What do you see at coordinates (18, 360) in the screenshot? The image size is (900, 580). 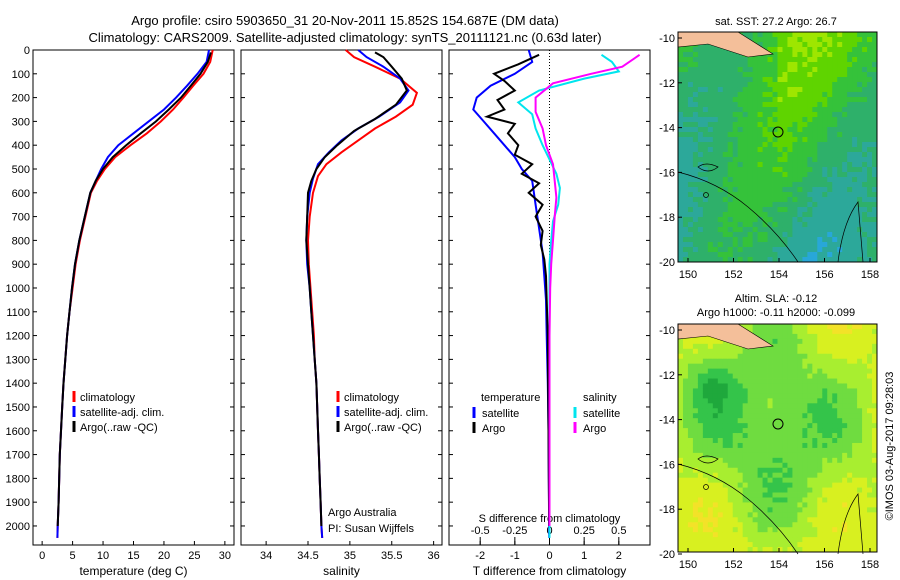 I see `y-tick-label: 1300` at bounding box center [18, 360].